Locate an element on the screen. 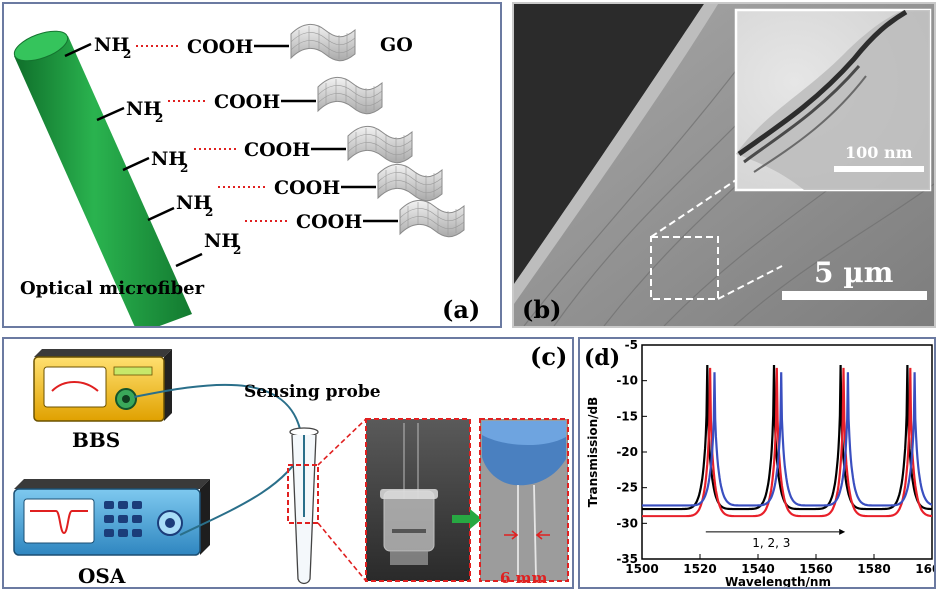  functional-row-2: NH 2 COOH is located at coordinates (239, 100).